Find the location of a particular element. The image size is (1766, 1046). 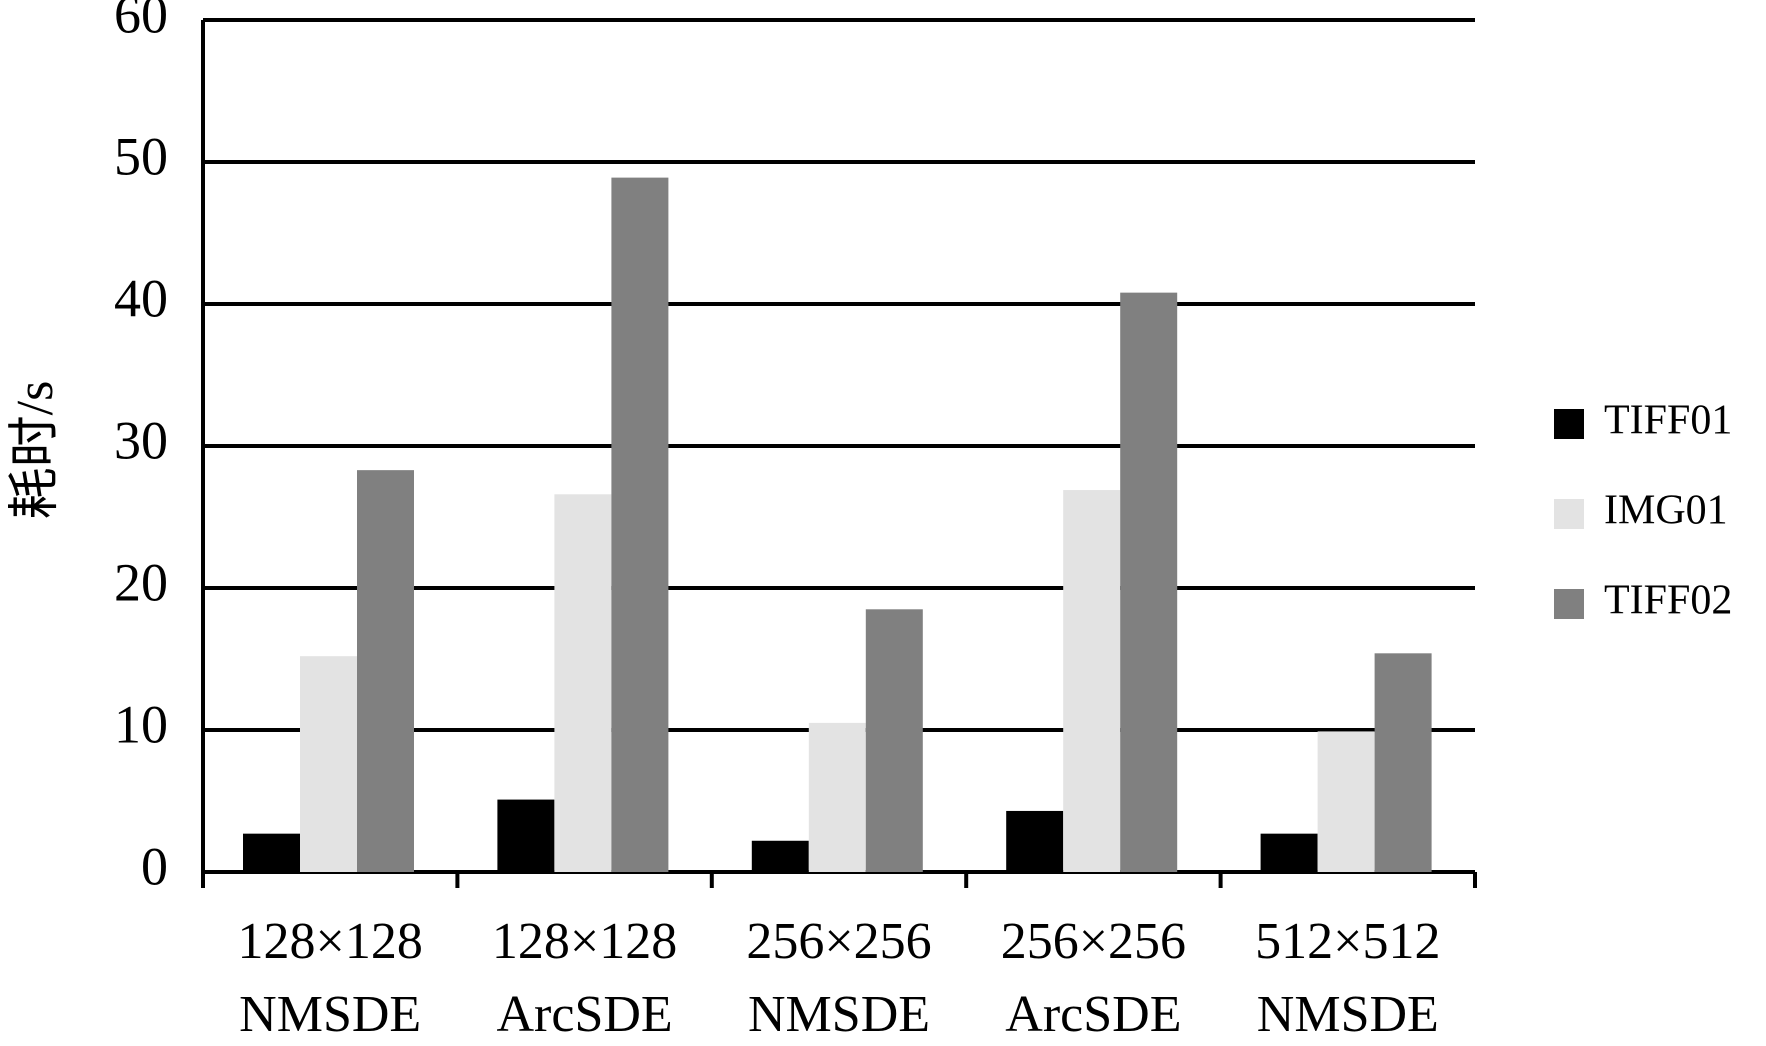

y-tick-label: 50 is located at coordinates (141, 156).